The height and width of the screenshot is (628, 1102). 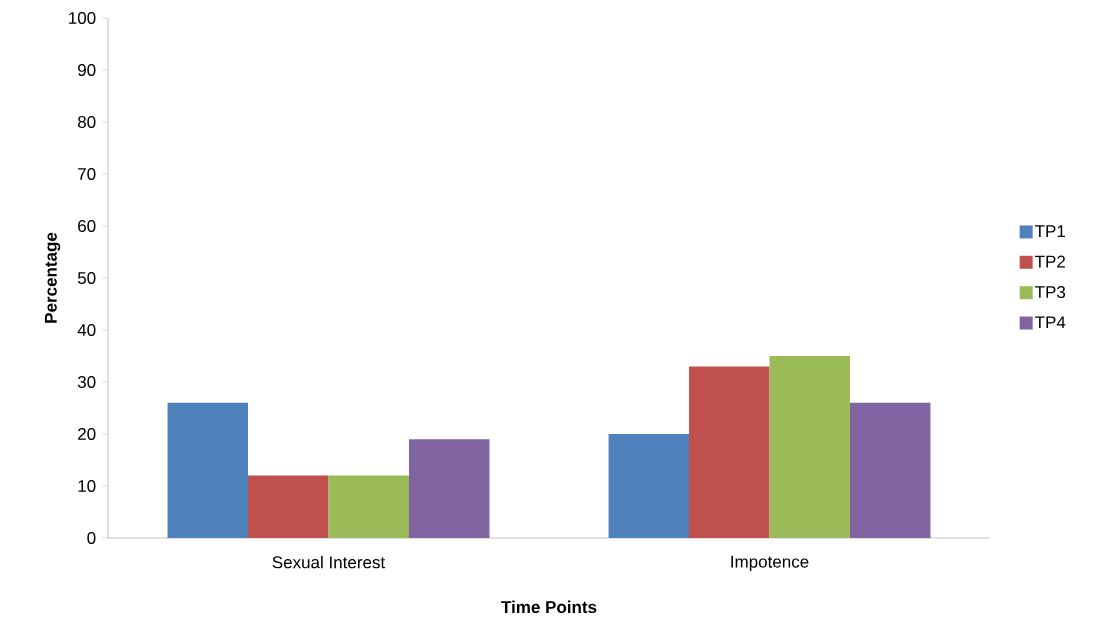 What do you see at coordinates (549, 607) in the screenshot?
I see `x-axis-title: Time Points` at bounding box center [549, 607].